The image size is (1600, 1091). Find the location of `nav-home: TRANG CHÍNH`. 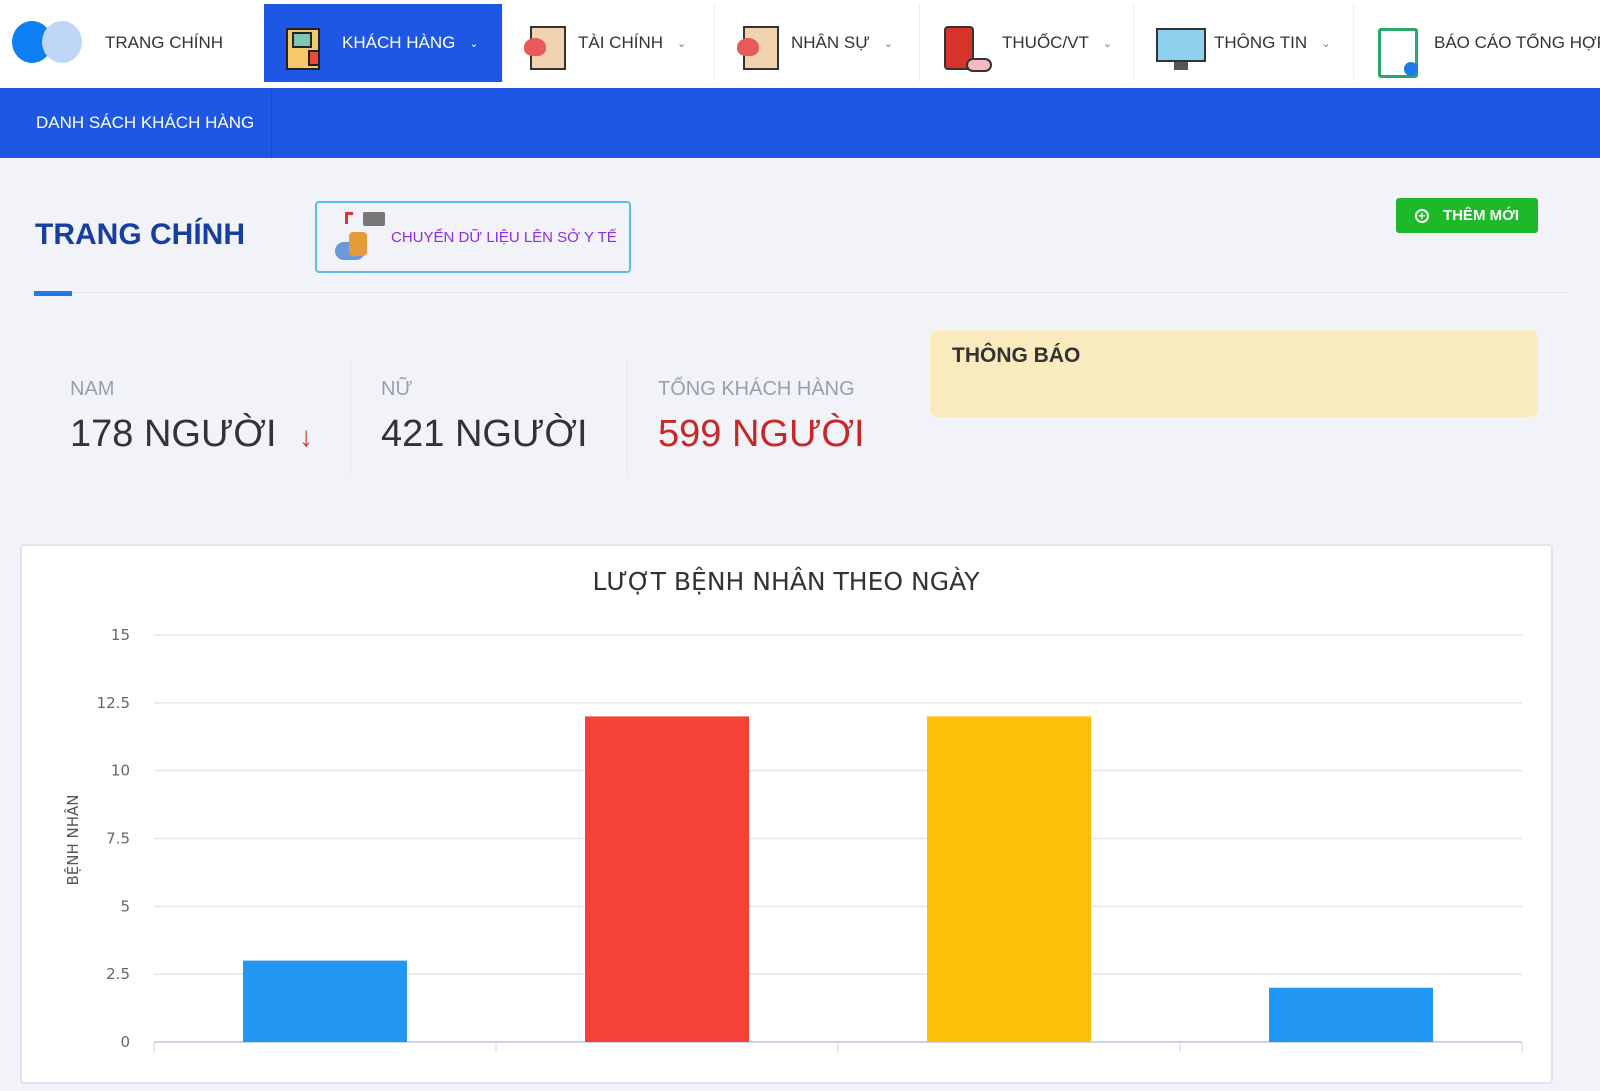

nav-home: TRANG CHÍNH is located at coordinates (164, 43).